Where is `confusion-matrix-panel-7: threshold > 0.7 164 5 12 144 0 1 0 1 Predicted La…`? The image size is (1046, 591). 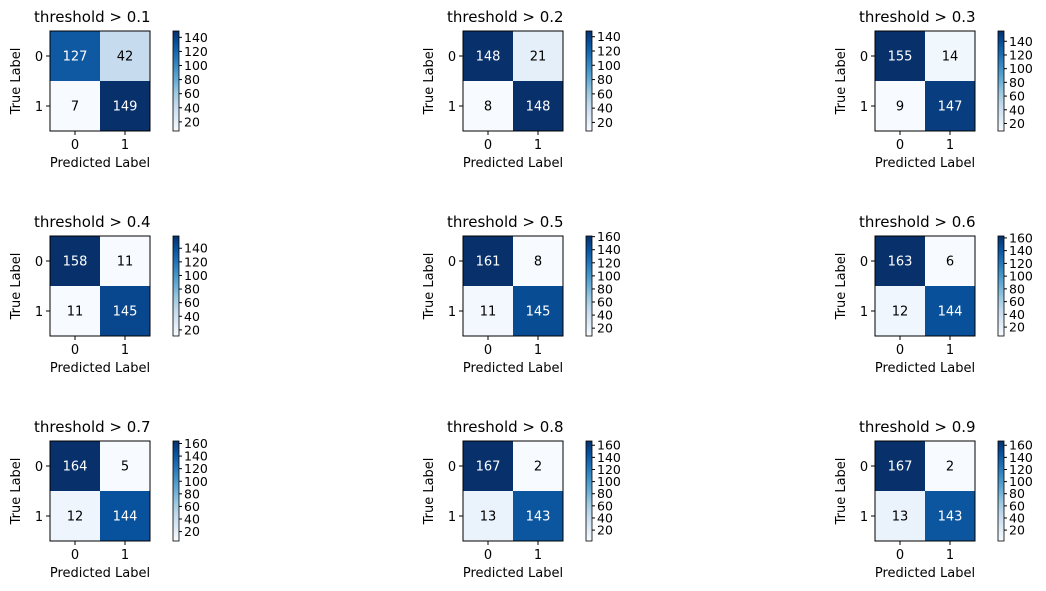 confusion-matrix-panel-7: threshold > 0.7 164 5 12 144 0 1 0 1 Predicted La… is located at coordinates (108, 499).